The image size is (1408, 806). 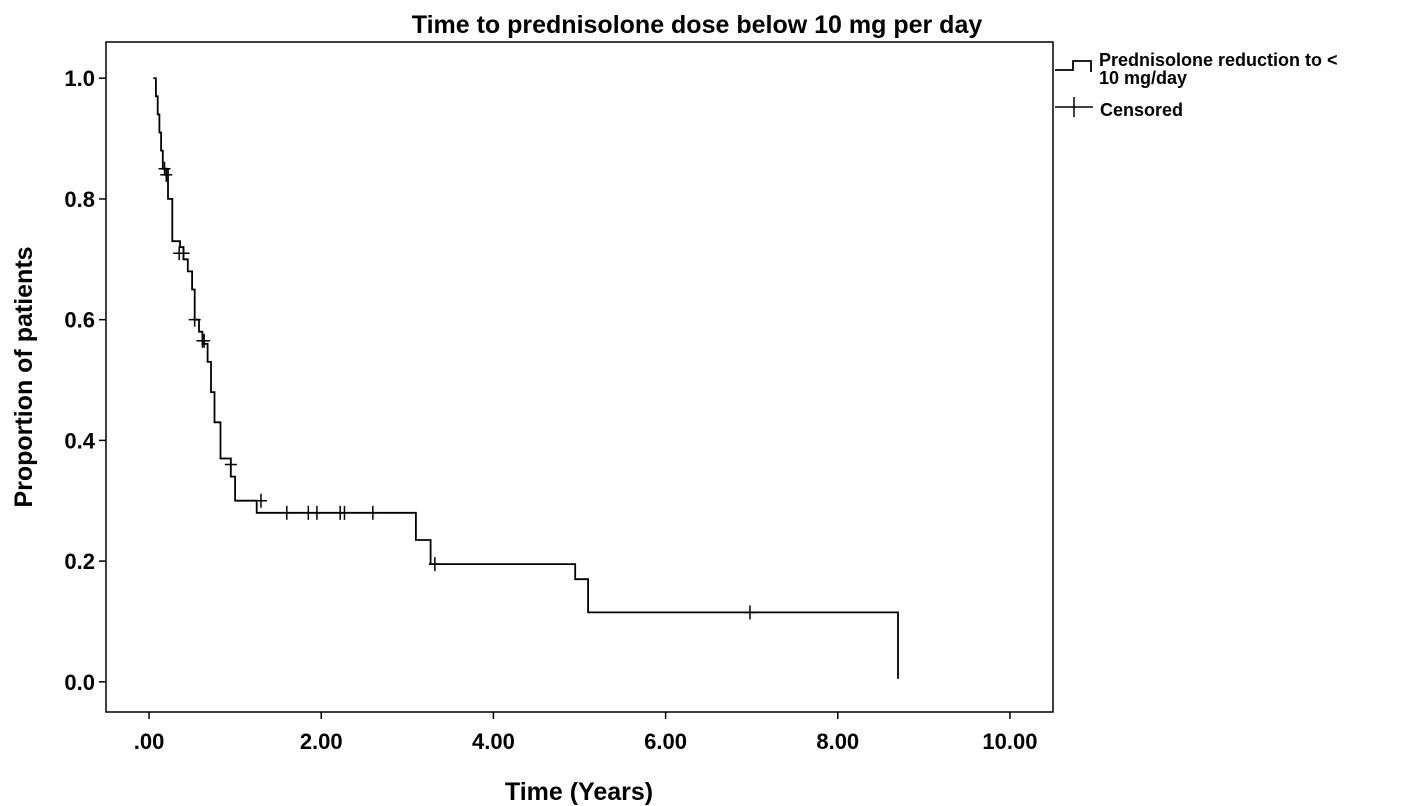 What do you see at coordinates (837, 741) in the screenshot?
I see `x-tick-label: 8.00` at bounding box center [837, 741].